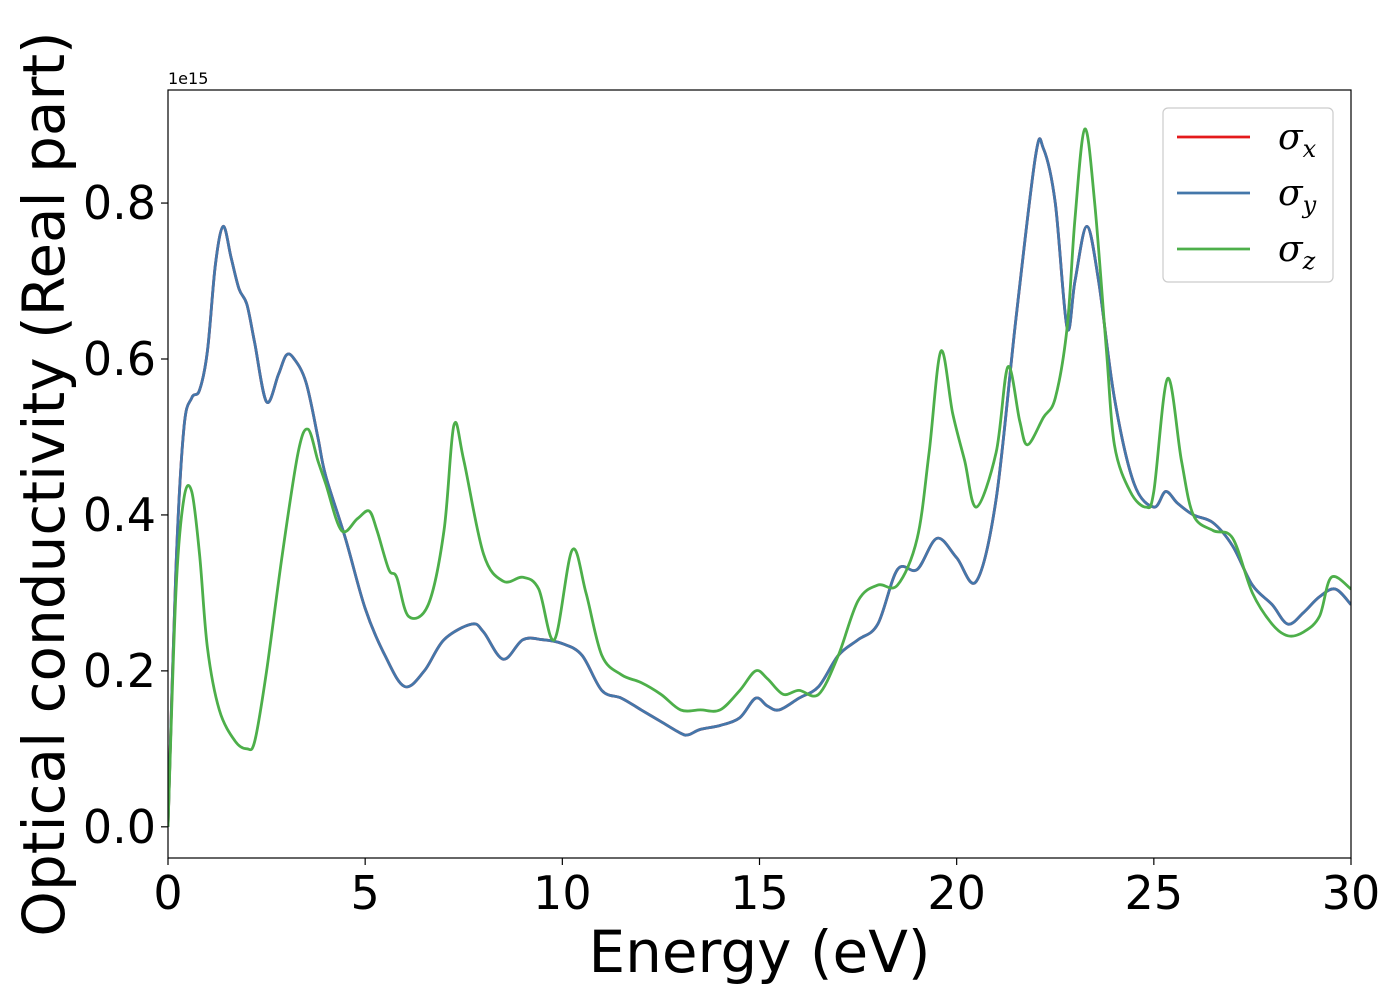 This screenshot has width=1400, height=1000. Describe the element at coordinates (1154, 893) in the screenshot. I see `x-tick-label: 25` at that location.